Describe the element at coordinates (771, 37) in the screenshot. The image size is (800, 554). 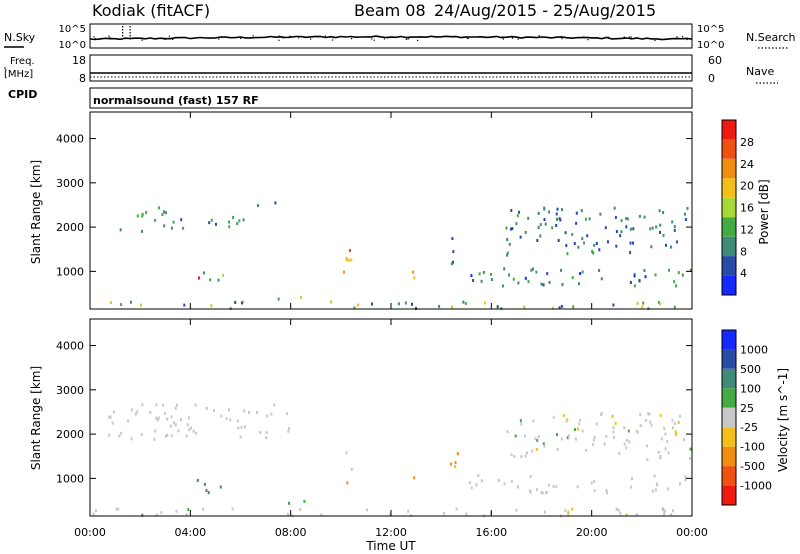
I see `nsearch-label: N.Search` at that location.